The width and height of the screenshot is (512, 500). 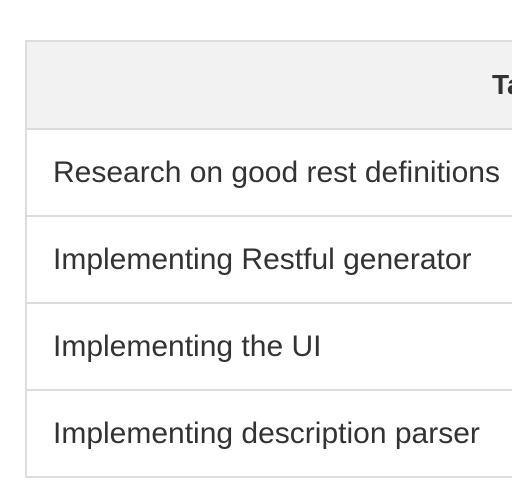 I want to click on task-cell: Implementing description parser, so click(x=266, y=433).